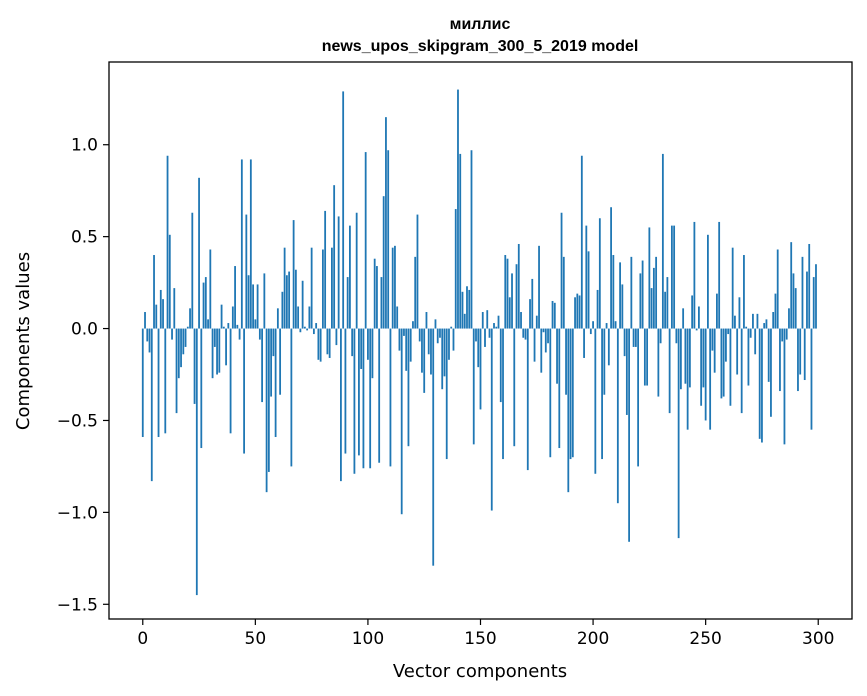  Describe the element at coordinates (480, 639) in the screenshot. I see `x-tick-label: 150` at that location.